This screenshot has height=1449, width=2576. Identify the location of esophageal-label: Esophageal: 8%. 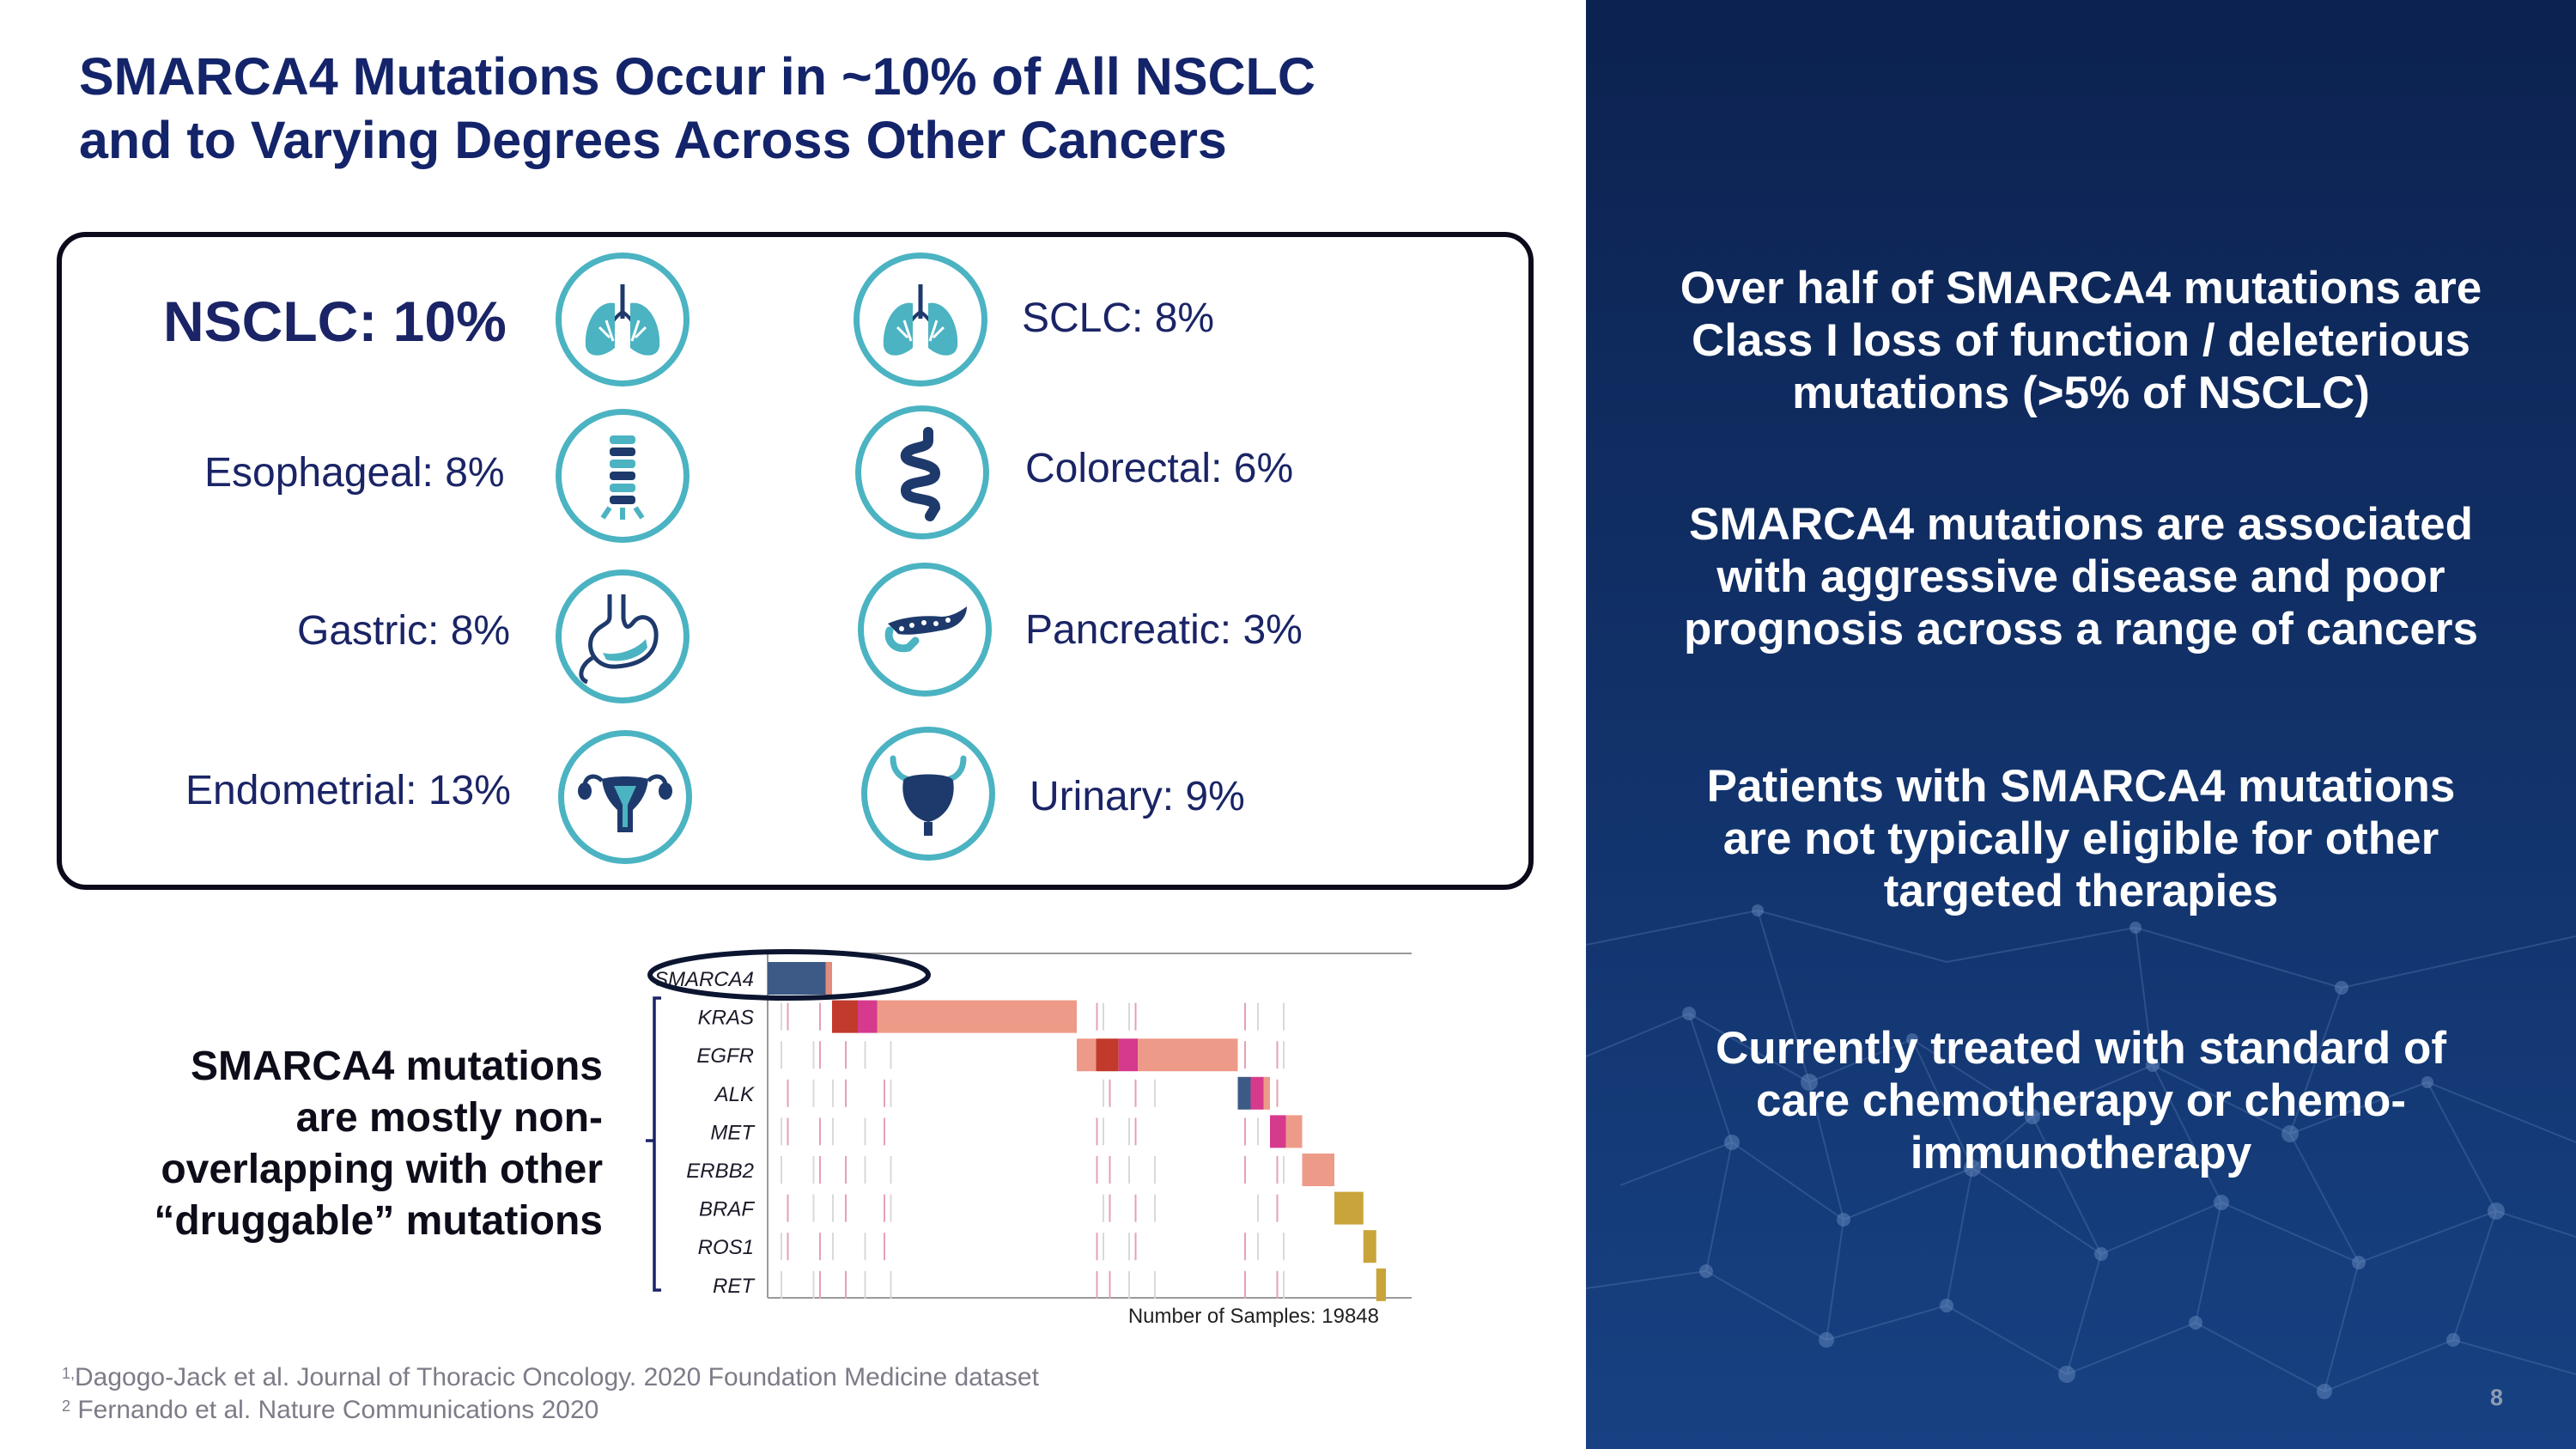
(355, 473).